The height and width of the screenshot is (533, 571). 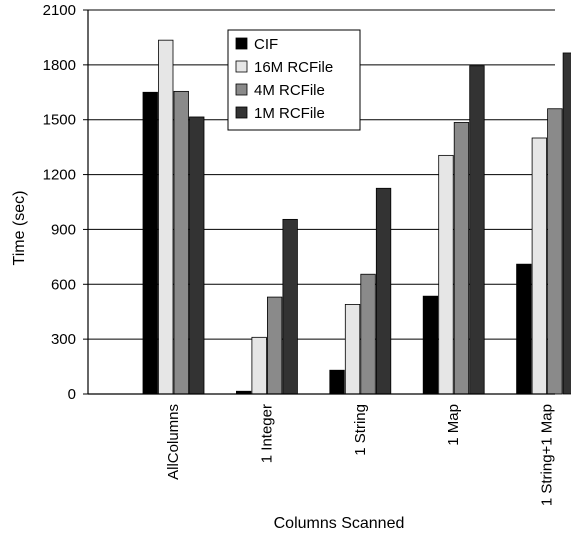 What do you see at coordinates (339, 523) in the screenshot?
I see `x-axis-title: Columns Scanned` at bounding box center [339, 523].